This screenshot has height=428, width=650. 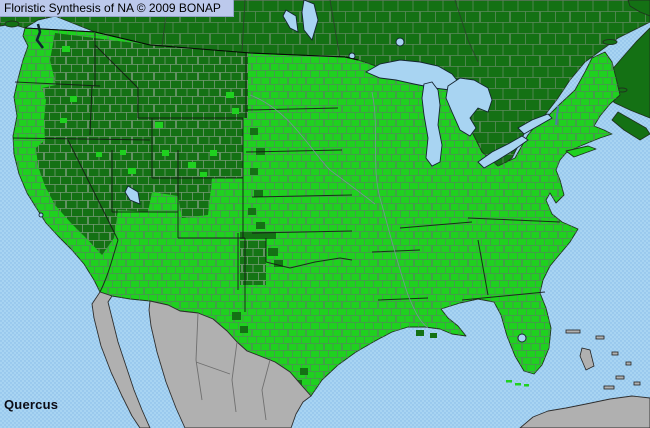 I want to click on scattered-bright-counties, so click(x=149, y=111).